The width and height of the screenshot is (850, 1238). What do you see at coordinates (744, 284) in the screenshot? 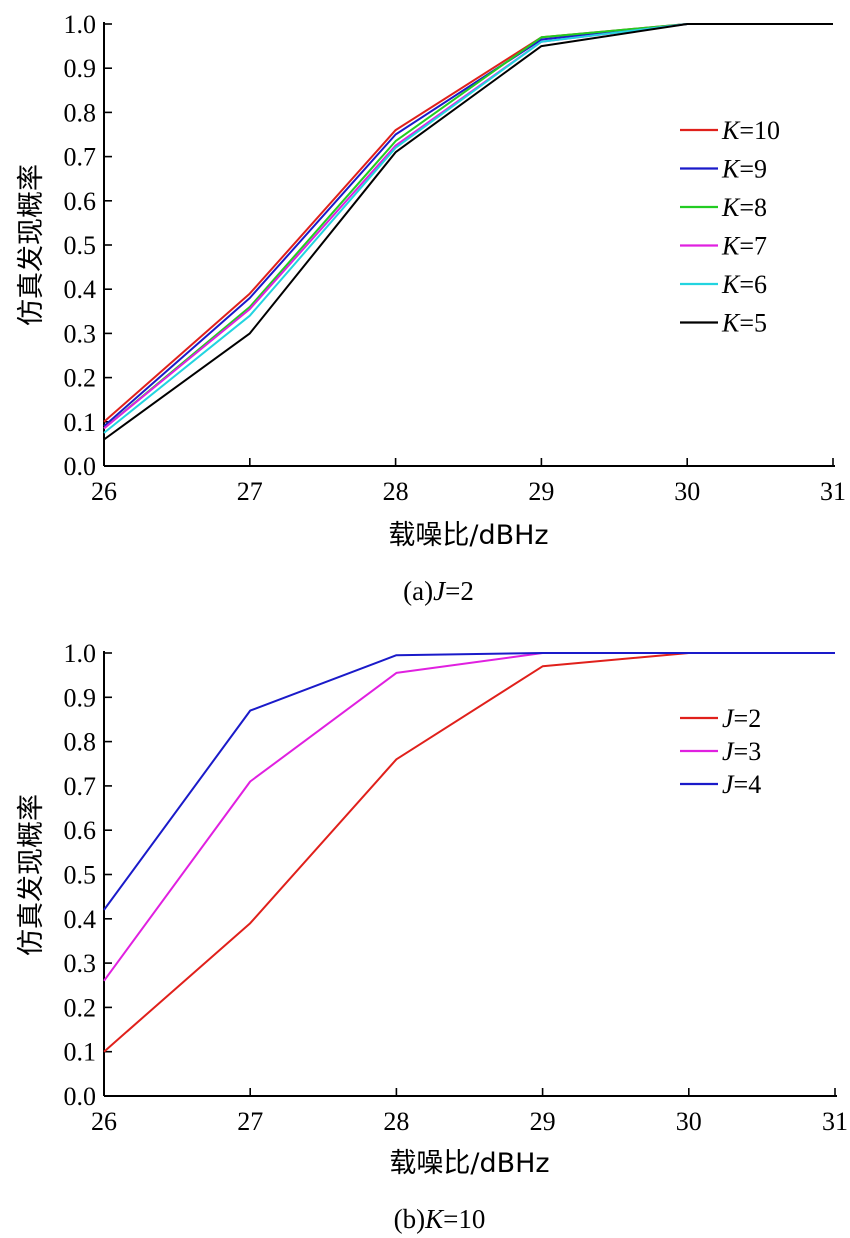
I see `legend-label: K=6` at bounding box center [744, 284].